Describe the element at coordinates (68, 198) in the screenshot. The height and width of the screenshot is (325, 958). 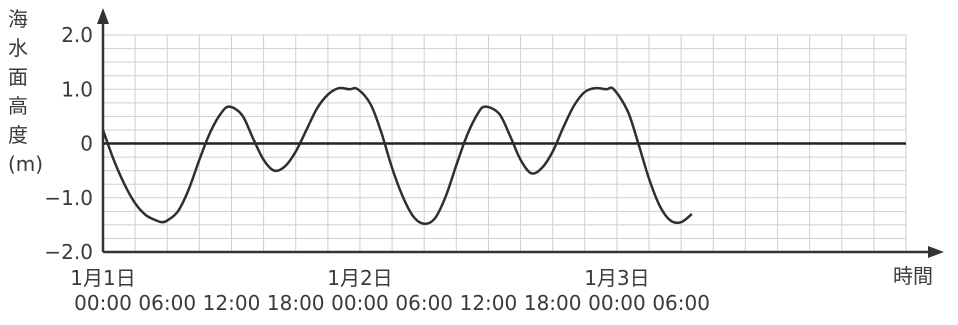
I see `y-tick-label: −1.0` at that location.